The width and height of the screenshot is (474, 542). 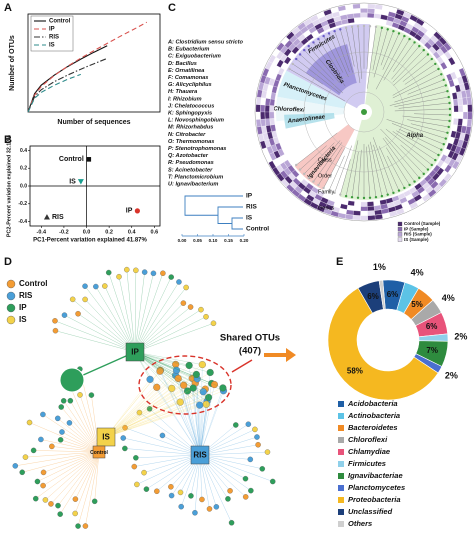 What do you see at coordinates (26, 295) in the screenshot?
I see `legend-label: RIS` at bounding box center [26, 295].